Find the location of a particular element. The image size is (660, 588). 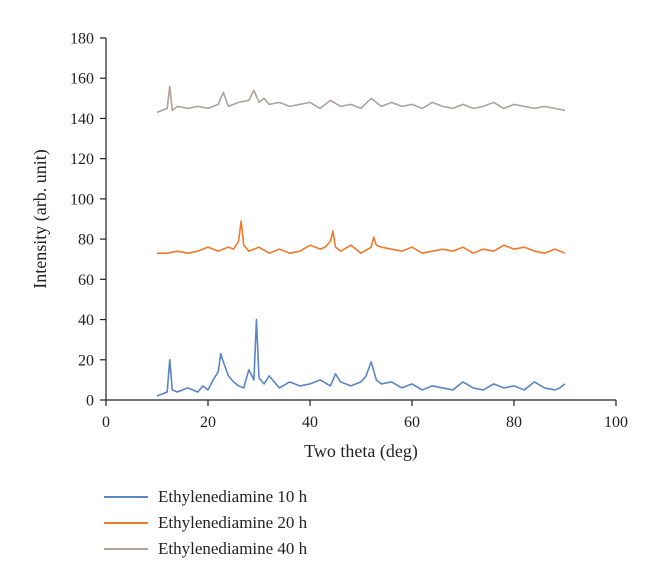

legend-item: Ethylenediamine 40 h is located at coordinates (205, 549).